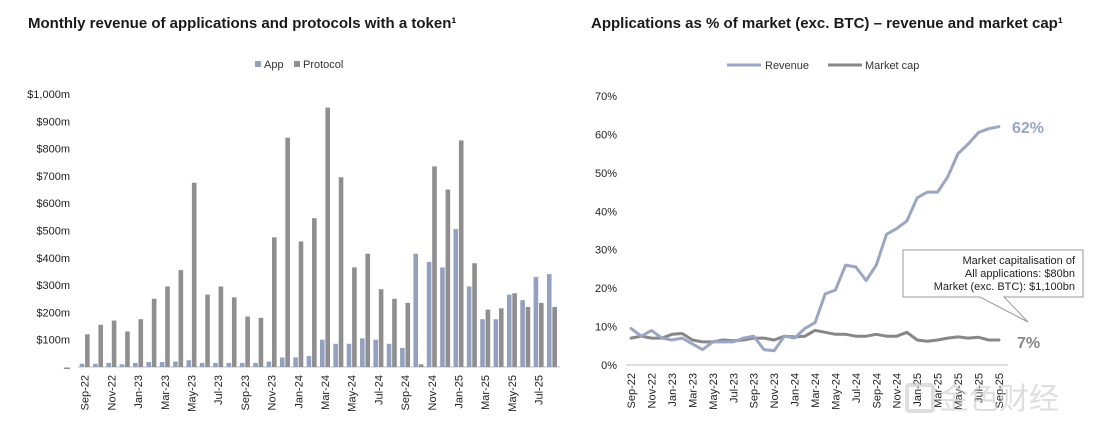 This screenshot has width=1094, height=426. Describe the element at coordinates (606, 135) in the screenshot. I see `y-tick-label: 60%` at that location.